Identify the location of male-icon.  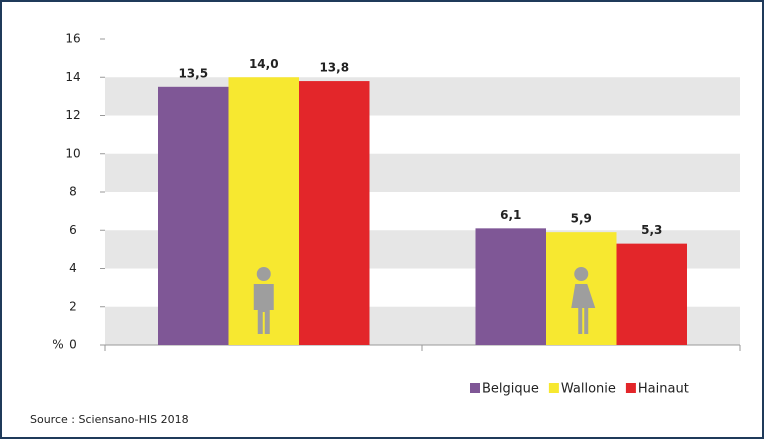
(263, 300).